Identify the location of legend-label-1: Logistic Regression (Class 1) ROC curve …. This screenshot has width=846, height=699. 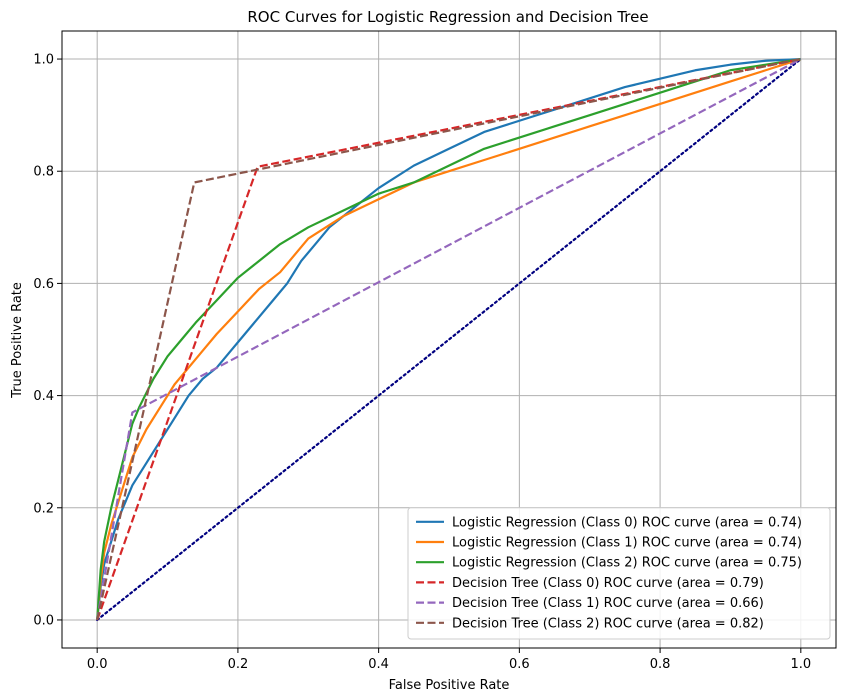
(627, 543).